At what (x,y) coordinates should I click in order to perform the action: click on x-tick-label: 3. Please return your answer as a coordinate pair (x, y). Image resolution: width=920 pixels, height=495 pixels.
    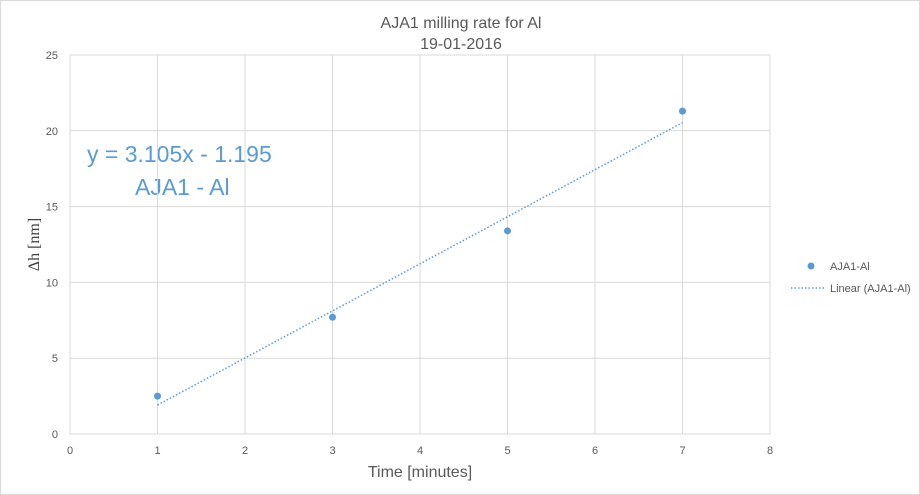
    Looking at the image, I should click on (332, 451).